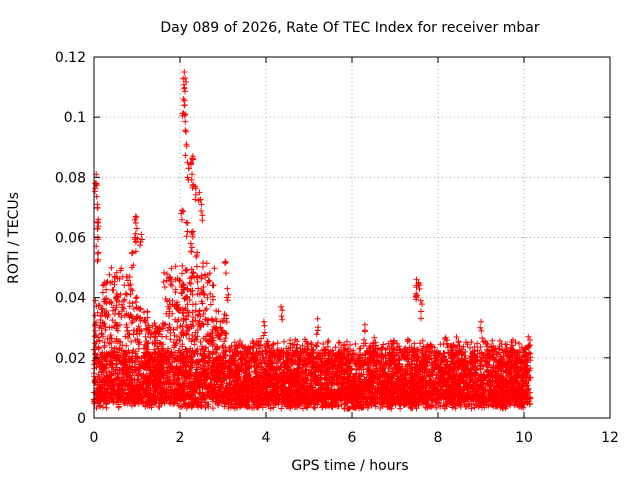  What do you see at coordinates (75, 118) in the screenshot?
I see `y-tick-label: 0.1` at bounding box center [75, 118].